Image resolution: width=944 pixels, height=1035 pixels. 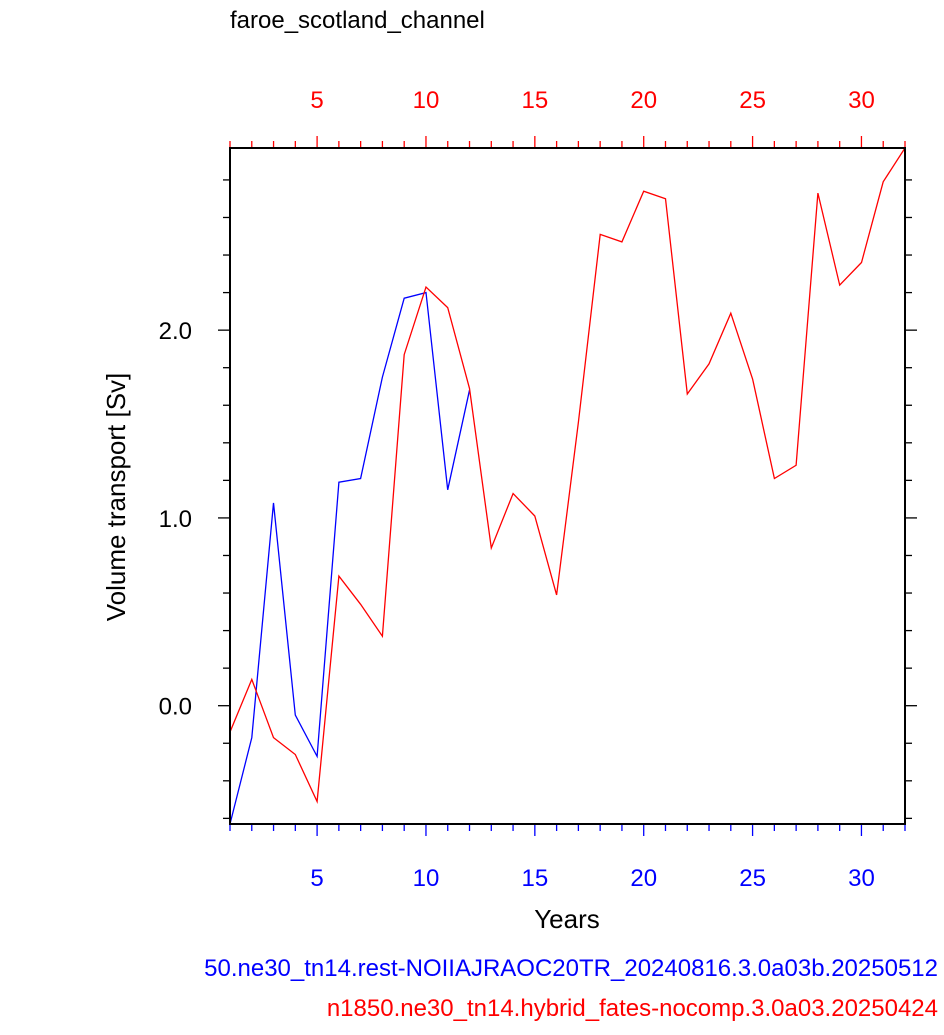 What do you see at coordinates (116, 497) in the screenshot?
I see `y-axis-label: Volume transport [Sv]` at bounding box center [116, 497].